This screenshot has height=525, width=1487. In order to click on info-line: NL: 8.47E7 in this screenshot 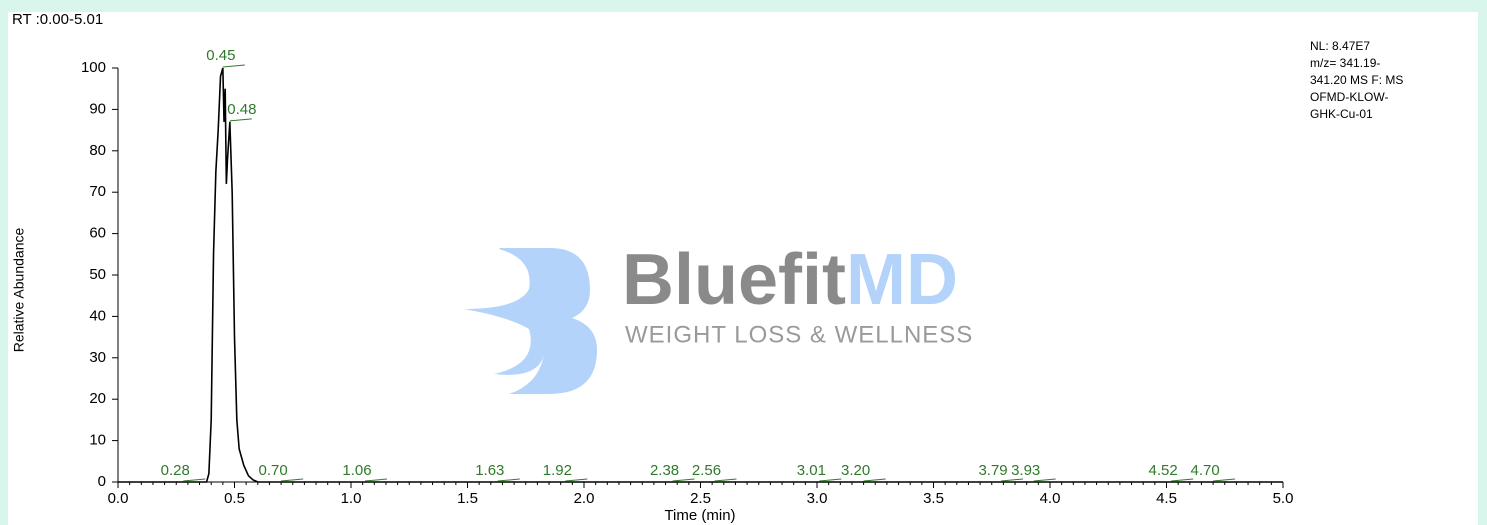, I will do `click(1340, 46)`.